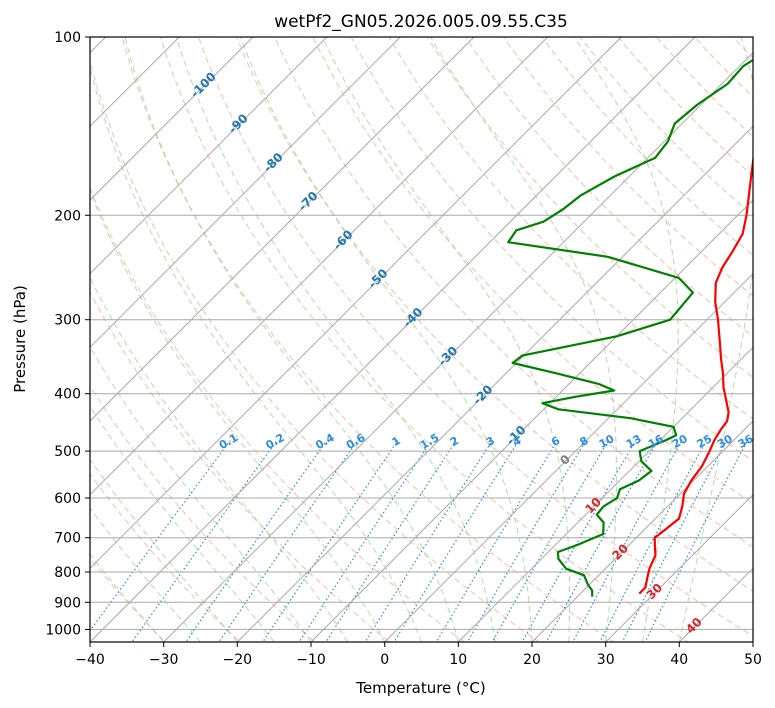 This screenshot has width=775, height=708. Describe the element at coordinates (67, 334) in the screenshot. I see `y-axis-ticks: 100 200 300 400 500 600 700 800 900 1000` at that location.